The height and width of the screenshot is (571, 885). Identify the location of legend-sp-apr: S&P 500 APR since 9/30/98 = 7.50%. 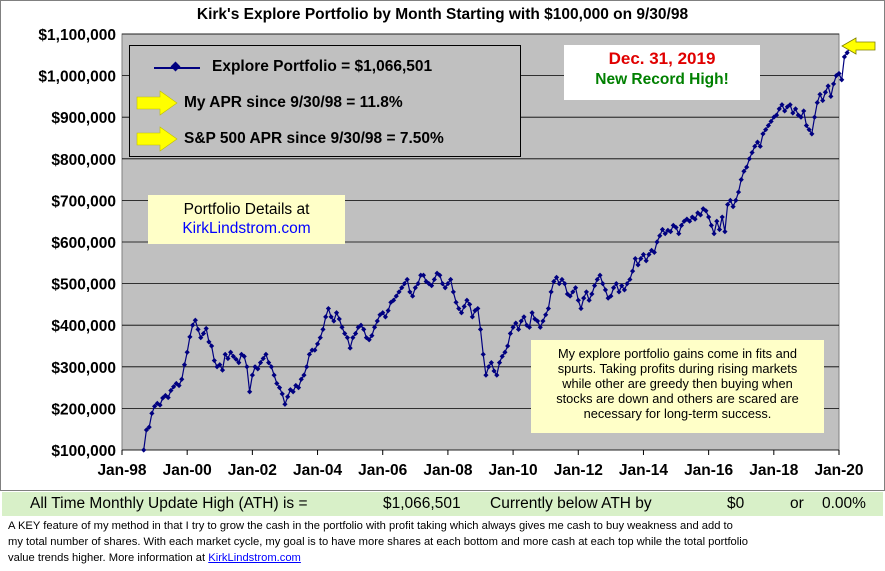
(314, 138).